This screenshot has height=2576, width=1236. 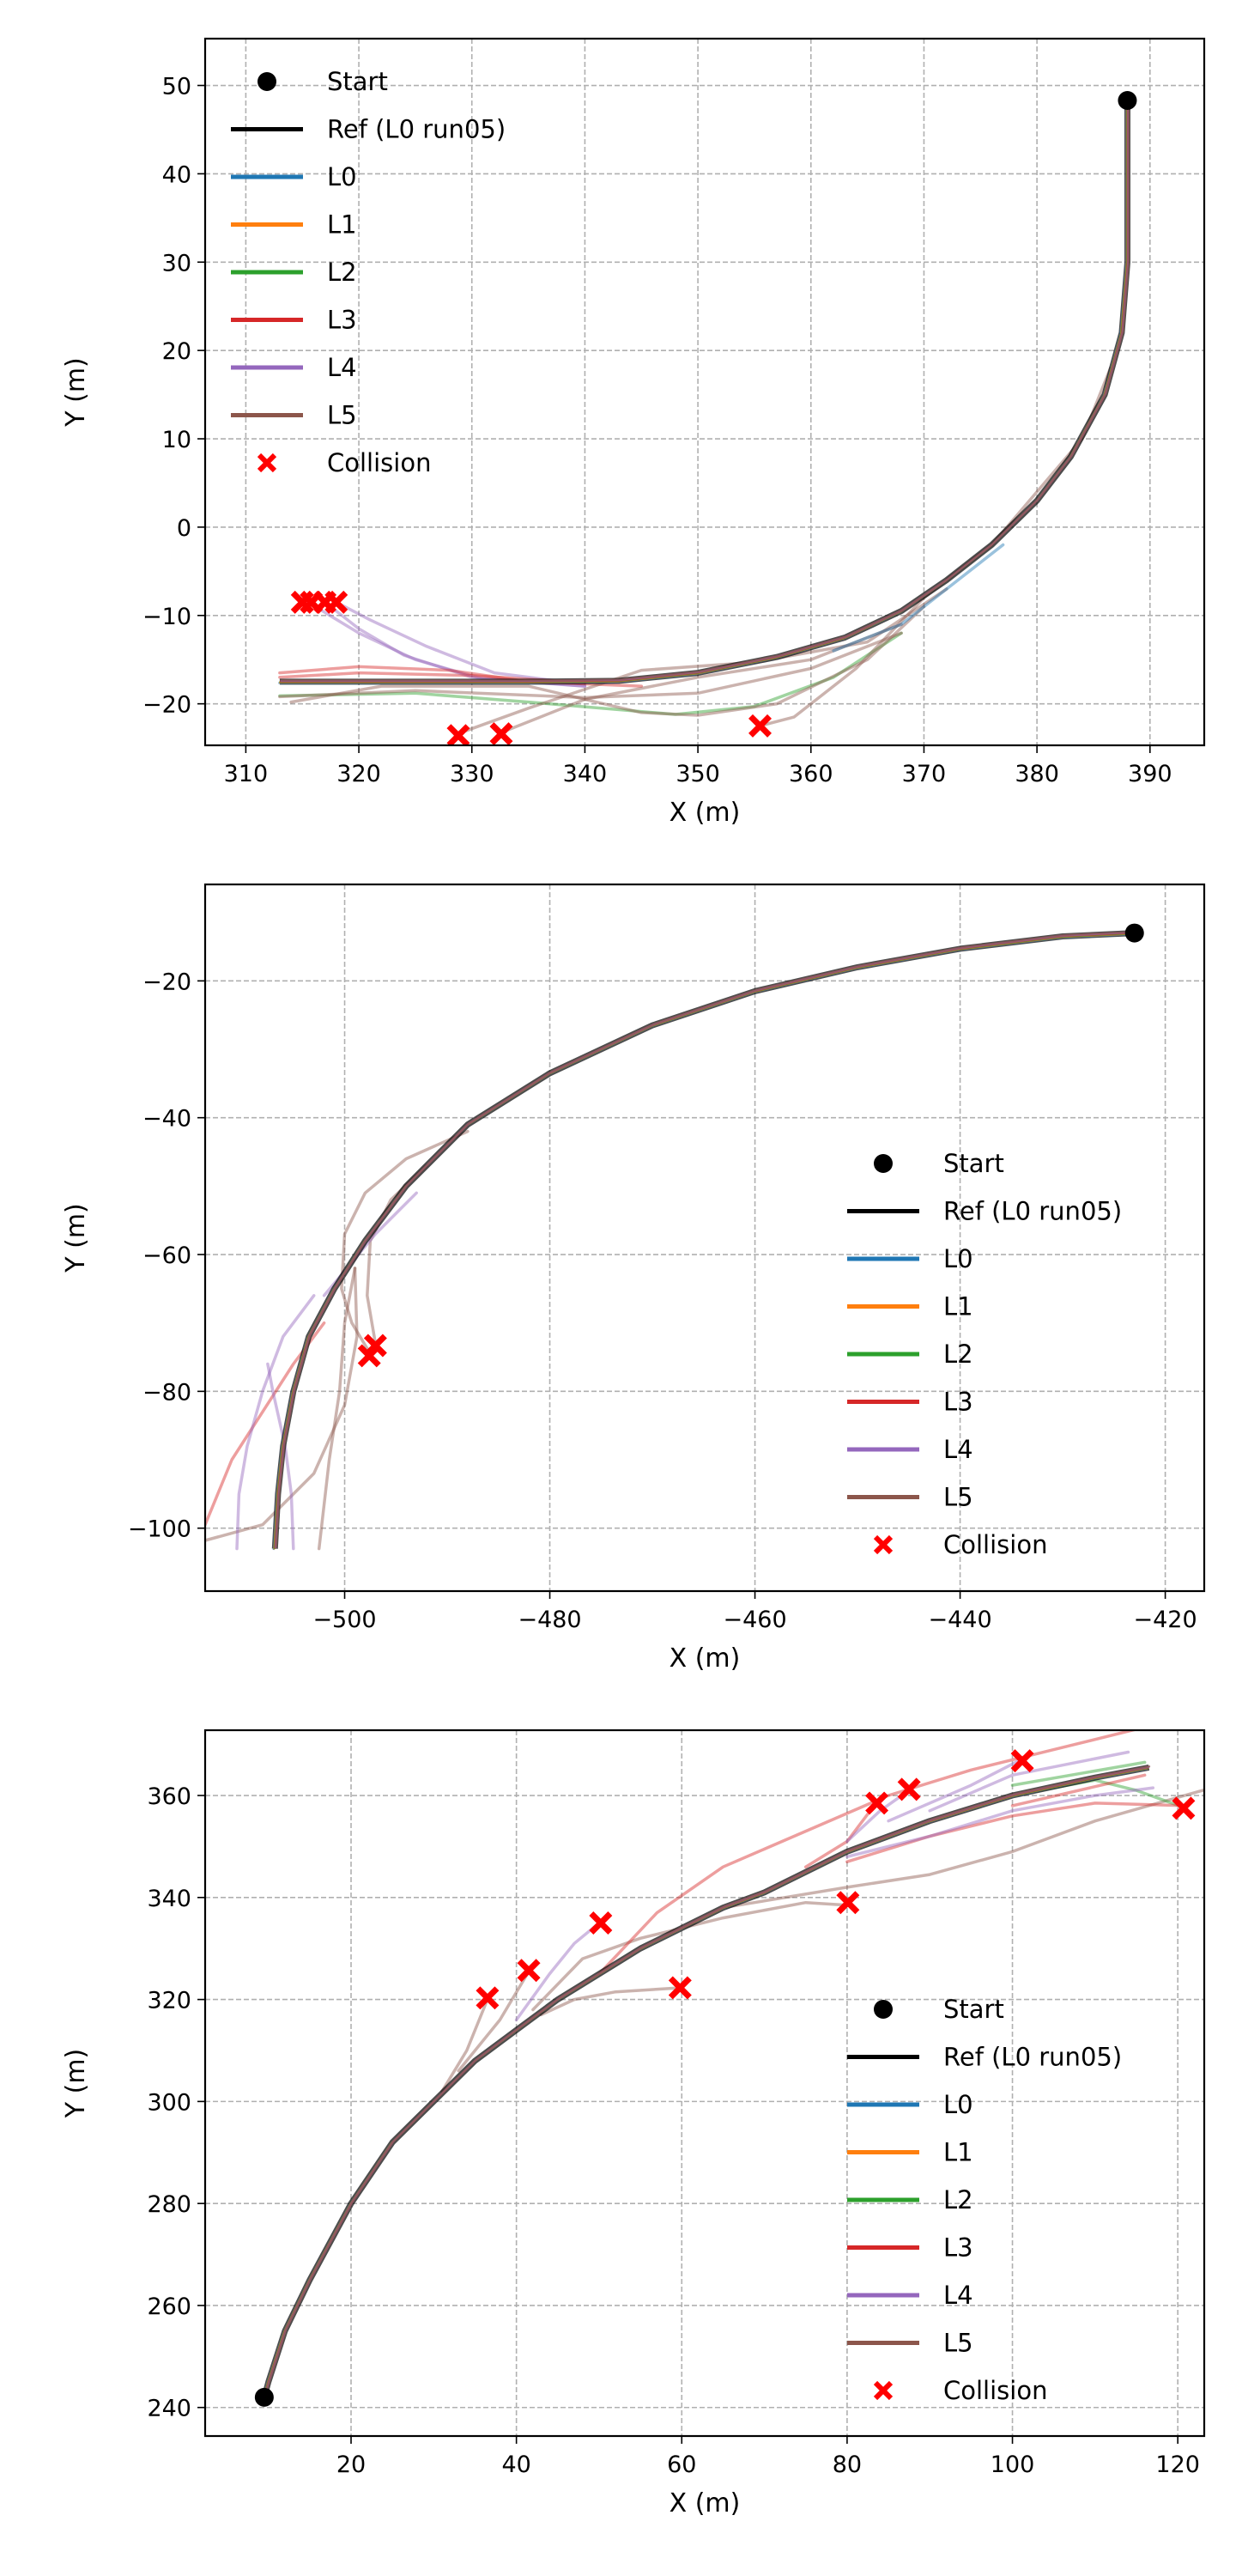 I want to click on y-tick-label: −80, so click(x=166, y=1393).